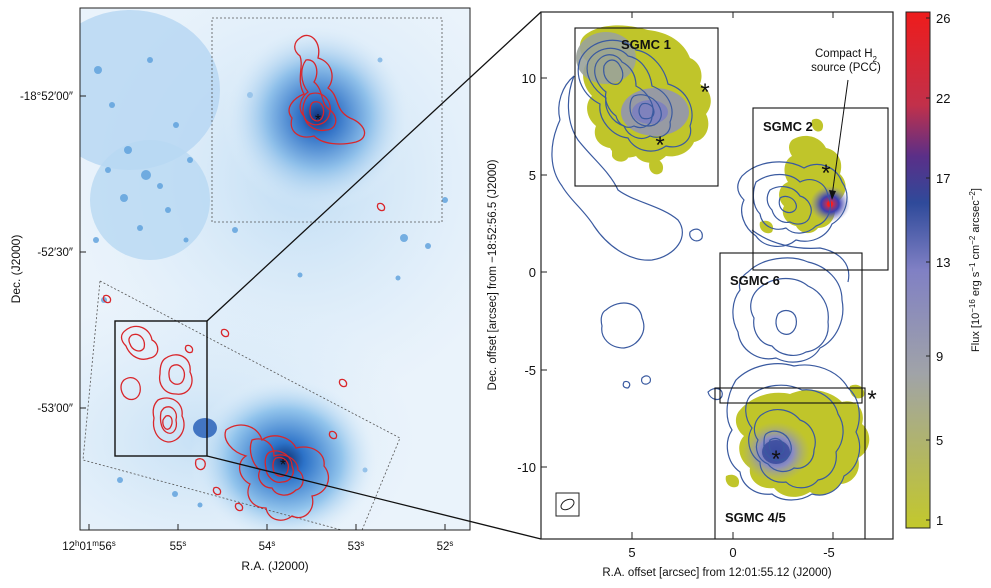 The height and width of the screenshot is (588, 991). Describe the element at coordinates (943, 98) in the screenshot. I see `colorbar-tick-label: 22` at that location.